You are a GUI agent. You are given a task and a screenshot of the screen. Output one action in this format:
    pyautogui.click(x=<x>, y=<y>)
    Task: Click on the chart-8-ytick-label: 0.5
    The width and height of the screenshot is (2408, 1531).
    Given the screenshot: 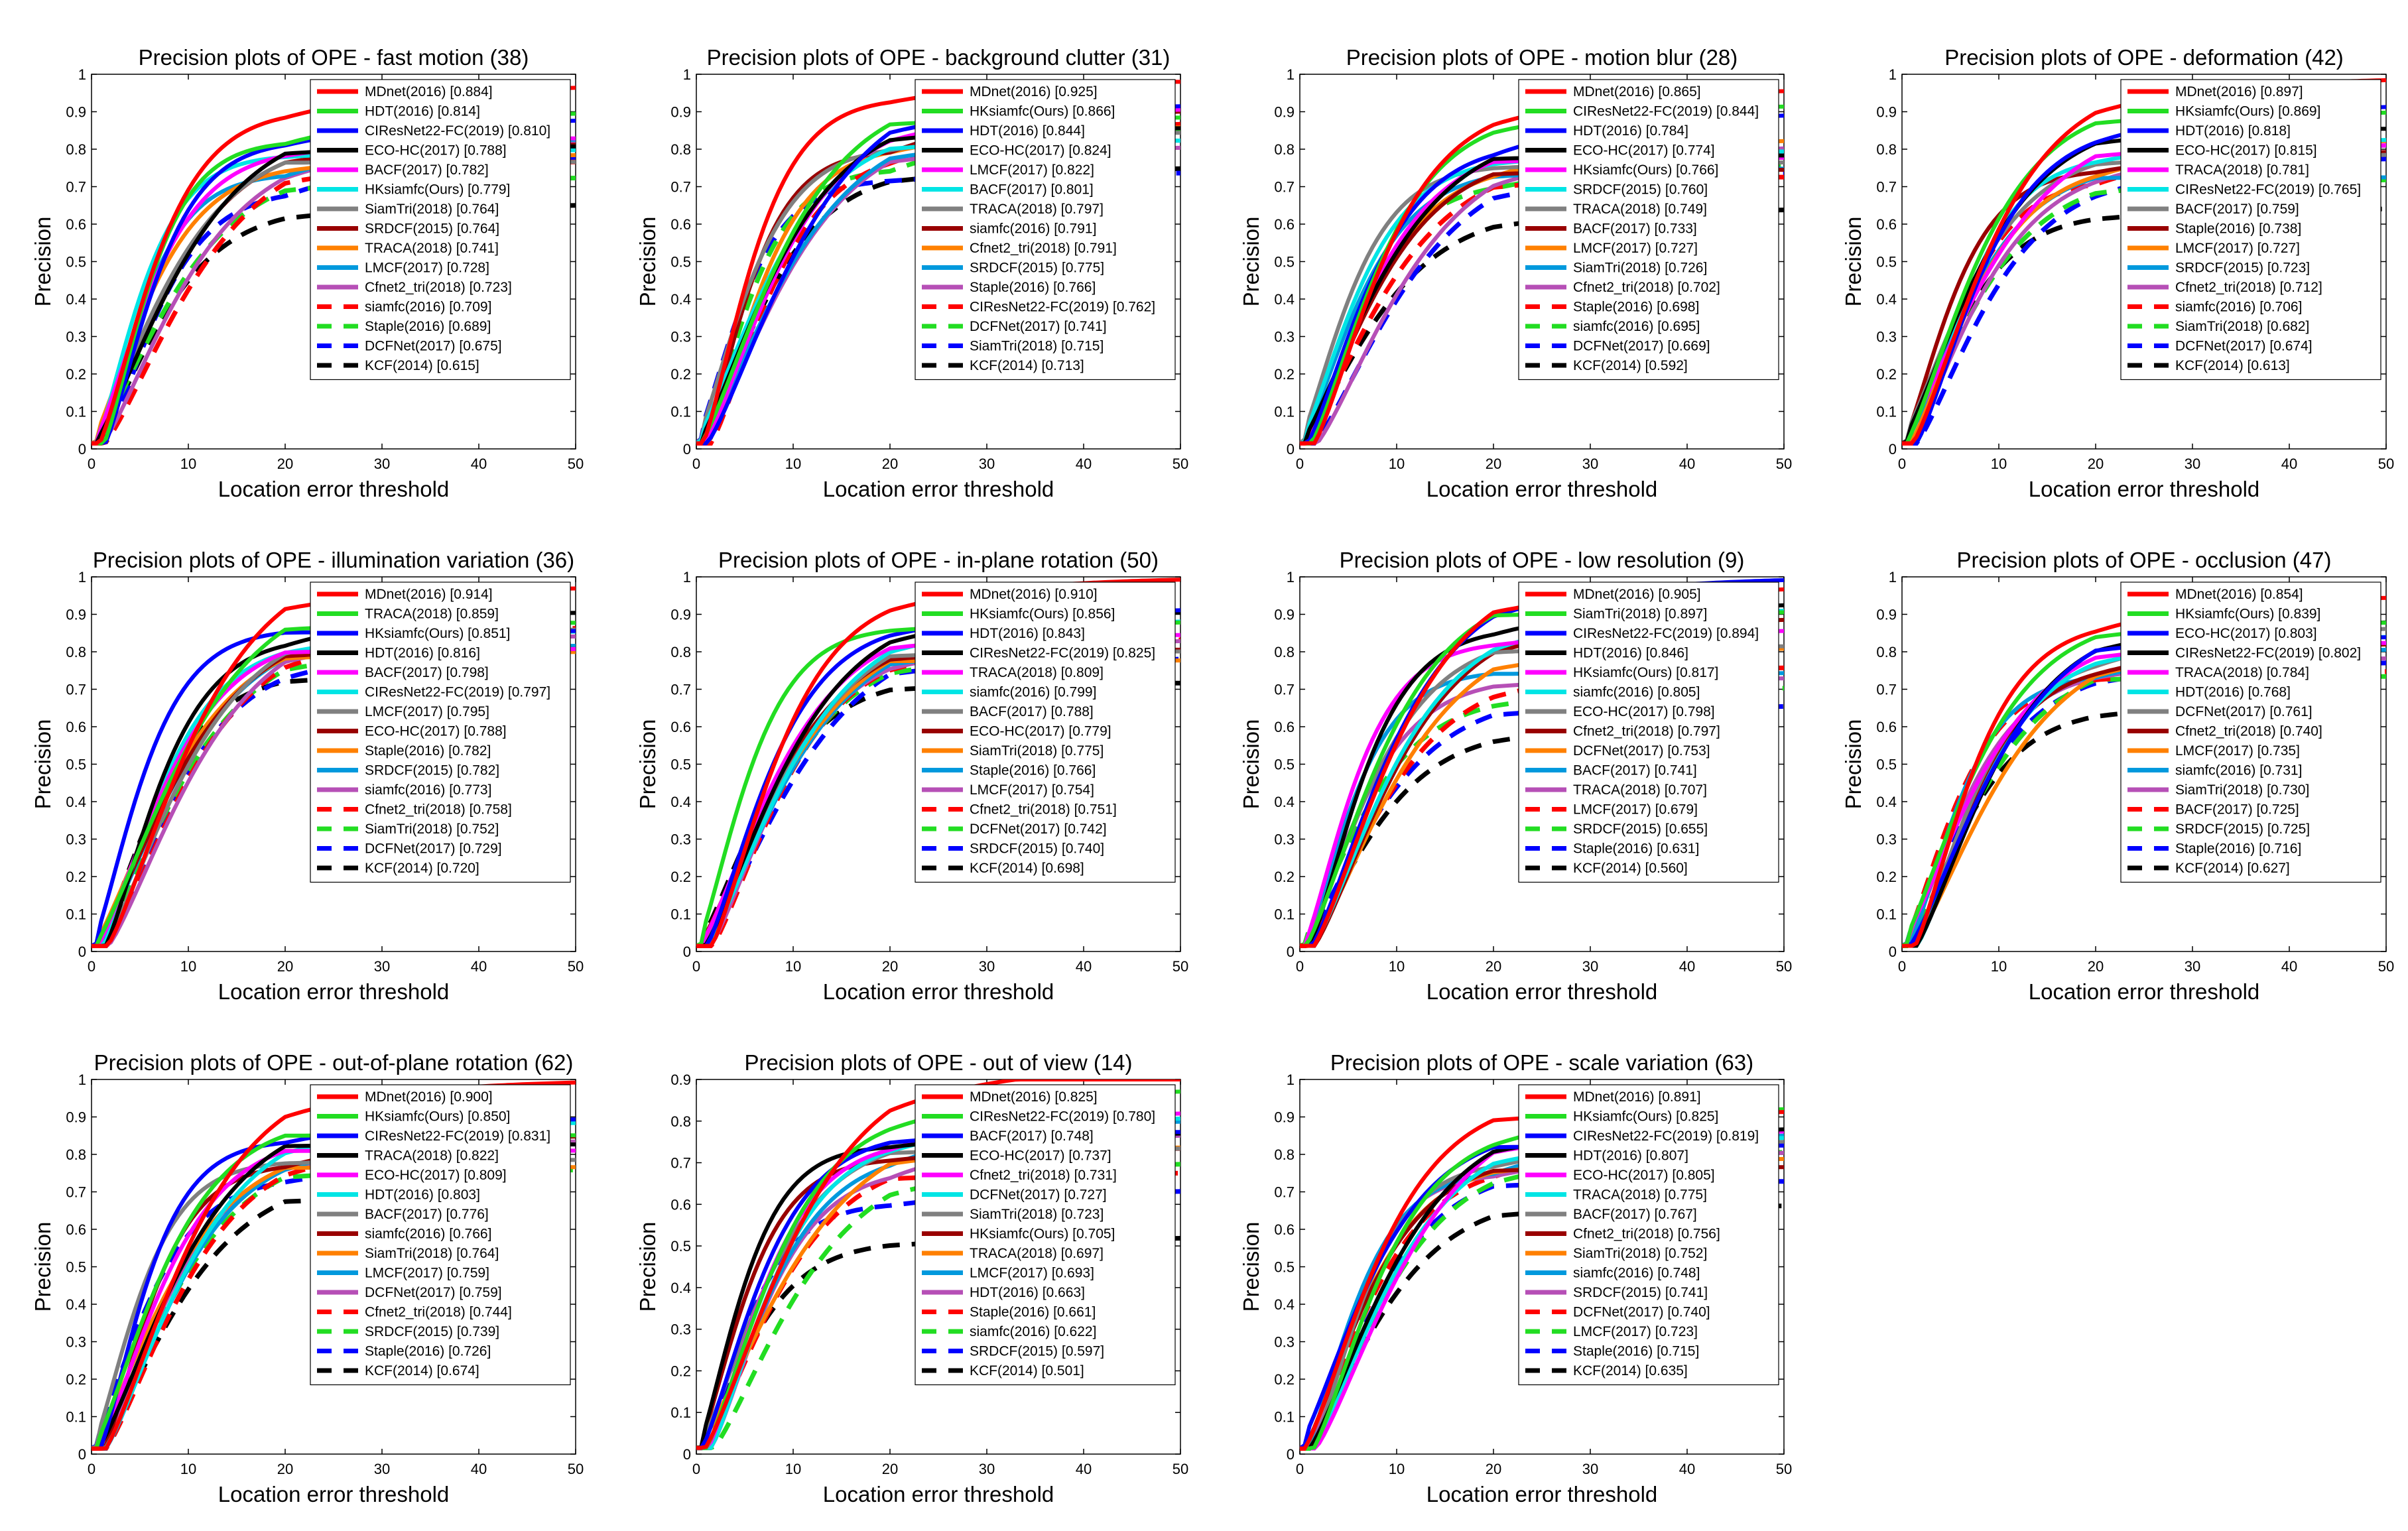 What is the action you would take?
    pyautogui.click(x=1886, y=765)
    